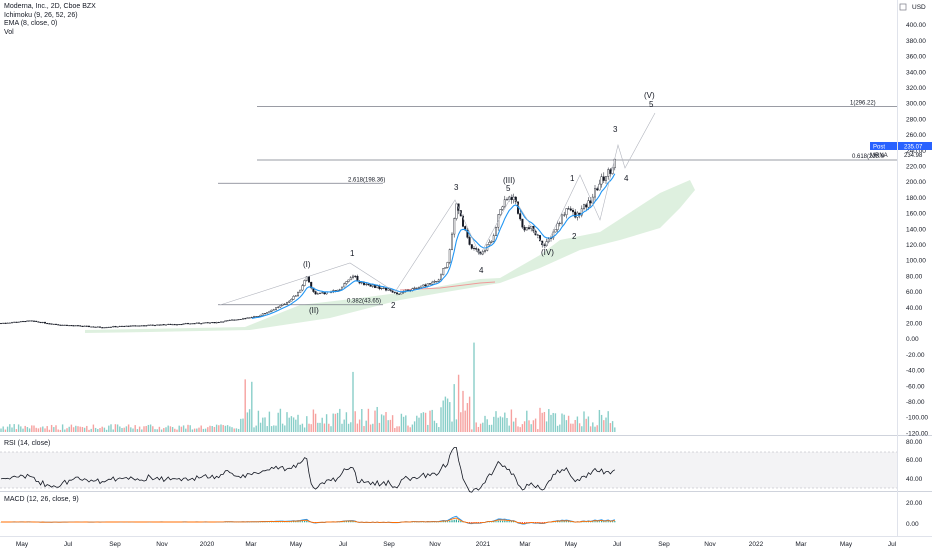  What do you see at coordinates (115, 544) in the screenshot?
I see `time-tick: Sep` at bounding box center [115, 544].